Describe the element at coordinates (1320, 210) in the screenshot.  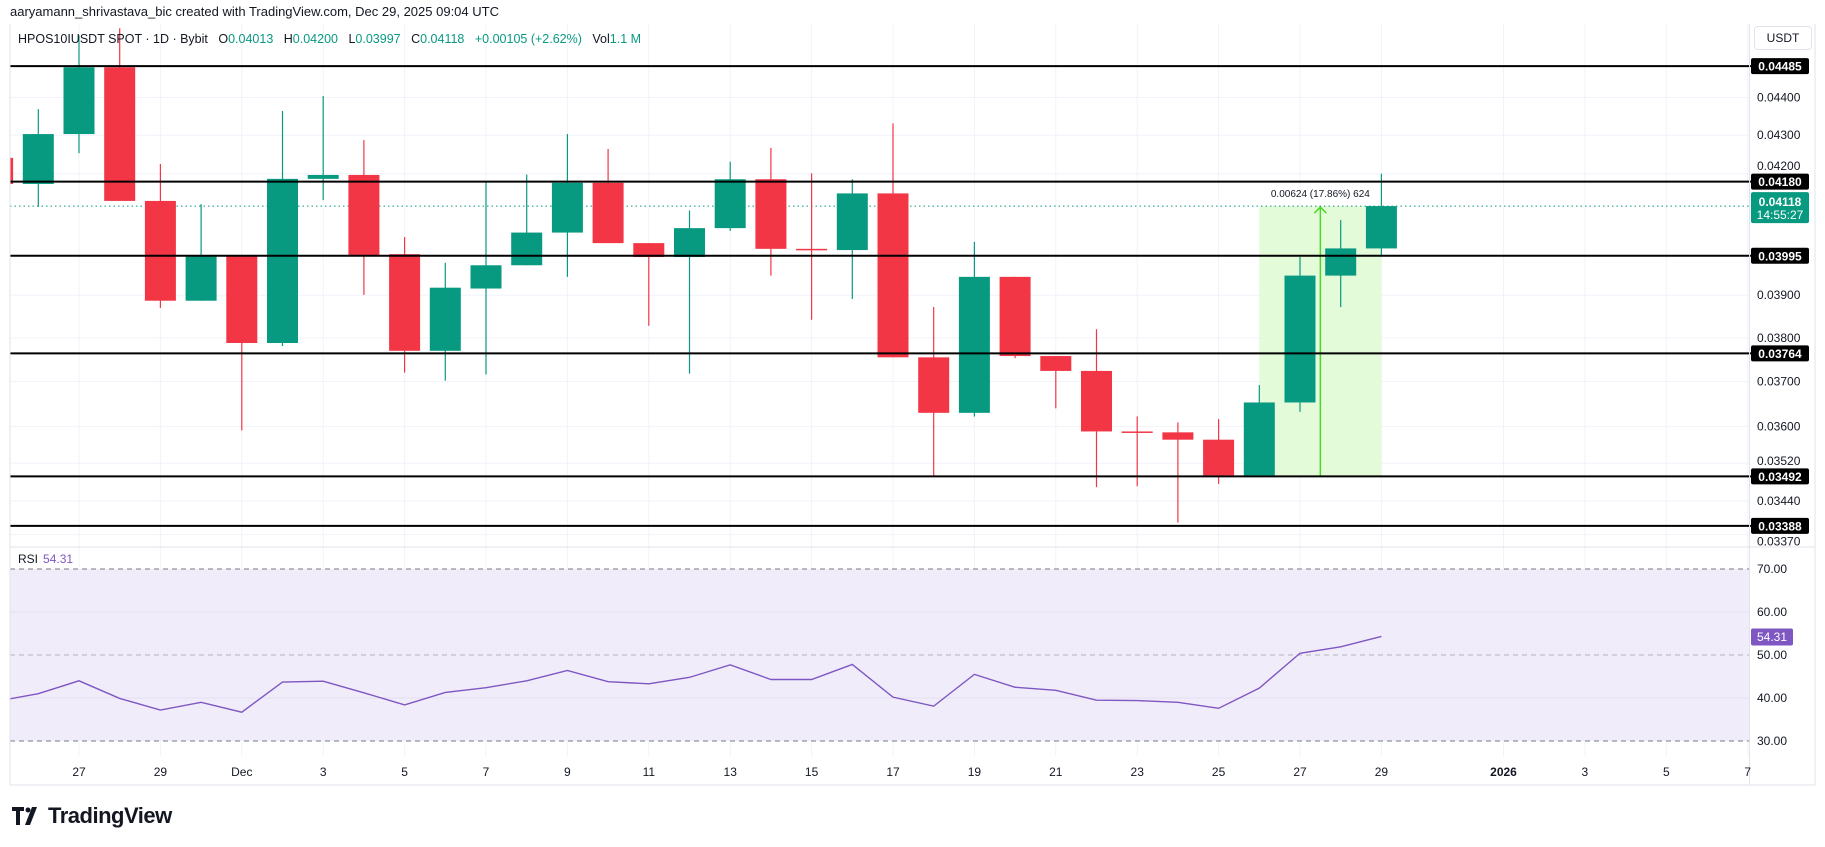
I see `measure-arrowhead-icon` at that location.